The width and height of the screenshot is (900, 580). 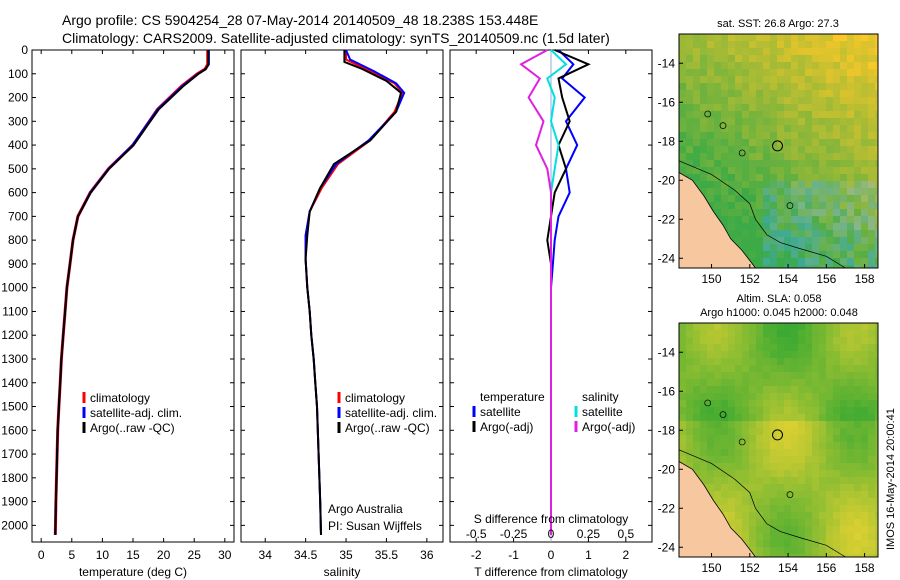 What do you see at coordinates (551, 555) in the screenshot?
I see `x-tick-label: 0` at bounding box center [551, 555].